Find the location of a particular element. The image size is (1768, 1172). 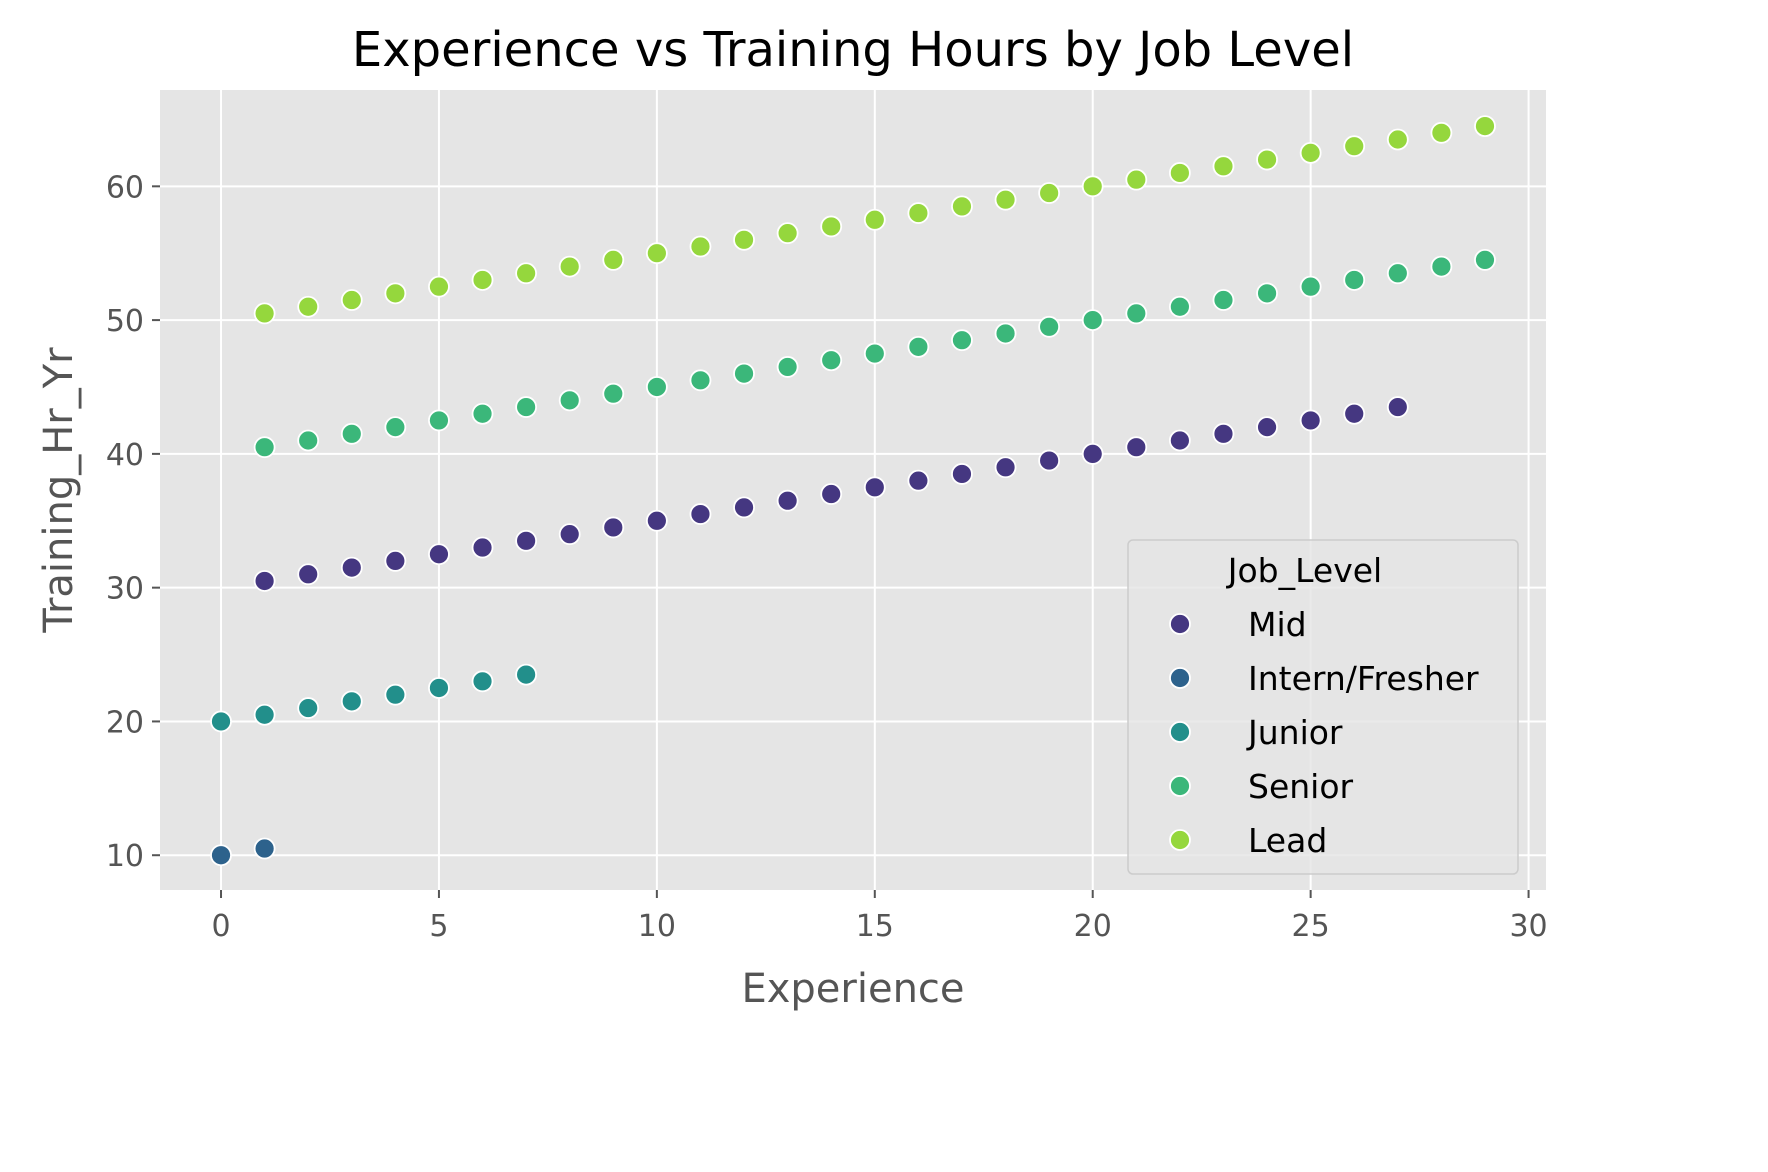

y-axis-label: Training_Hr_Yr is located at coordinates (59, 490).